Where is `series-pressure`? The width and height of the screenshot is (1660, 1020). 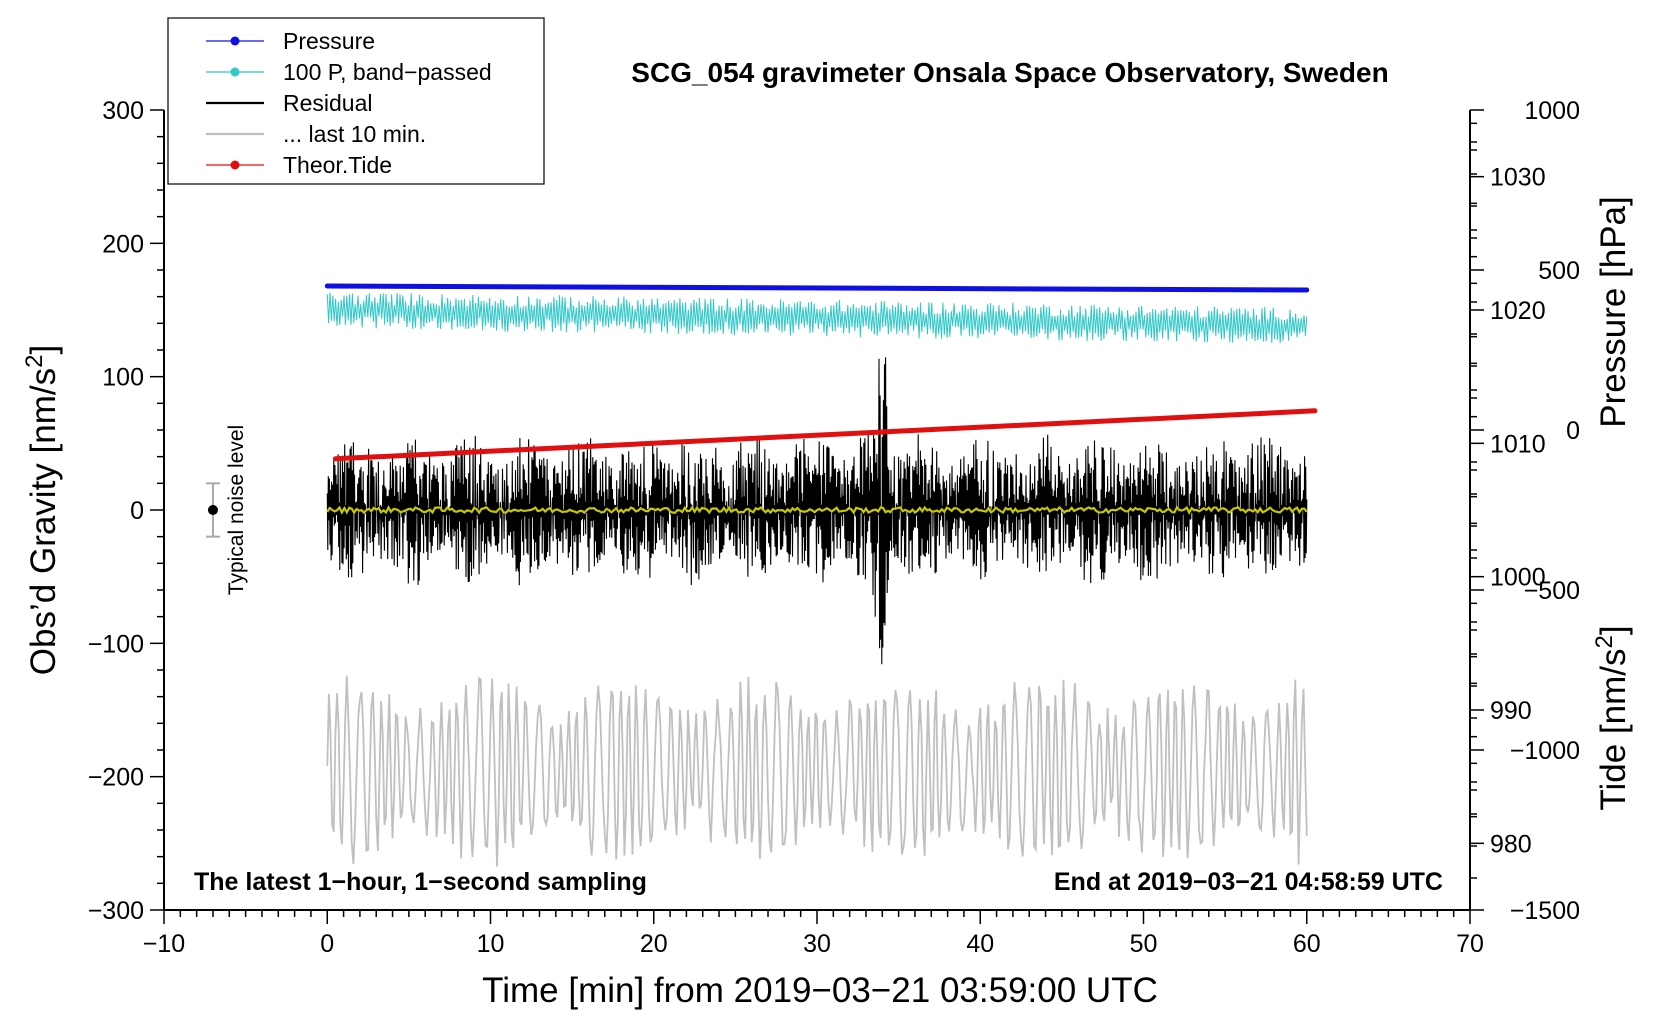
series-pressure is located at coordinates (817, 288).